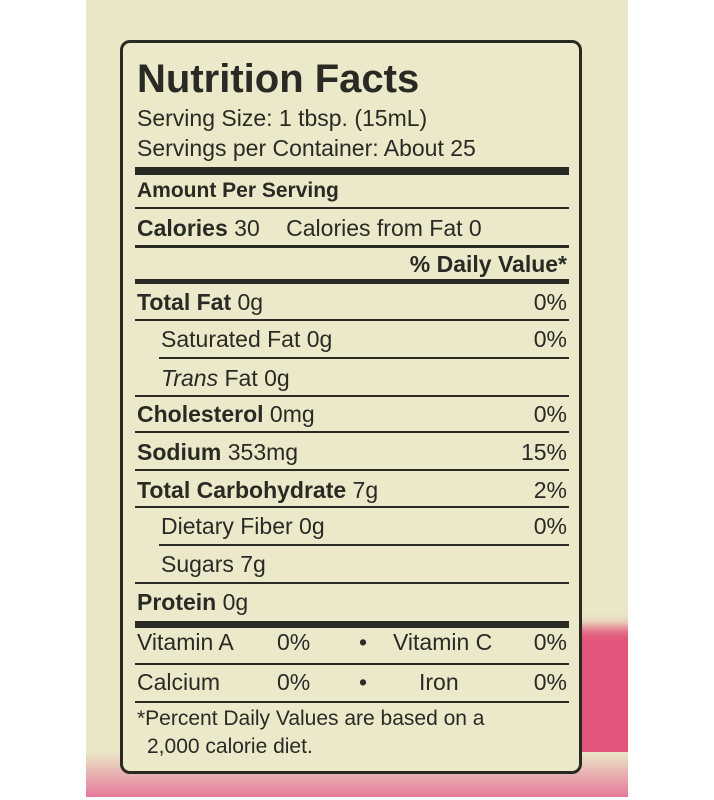 This screenshot has width=714, height=800. What do you see at coordinates (306, 148) in the screenshot?
I see `servings-per-container: Servings per Container: About 25` at bounding box center [306, 148].